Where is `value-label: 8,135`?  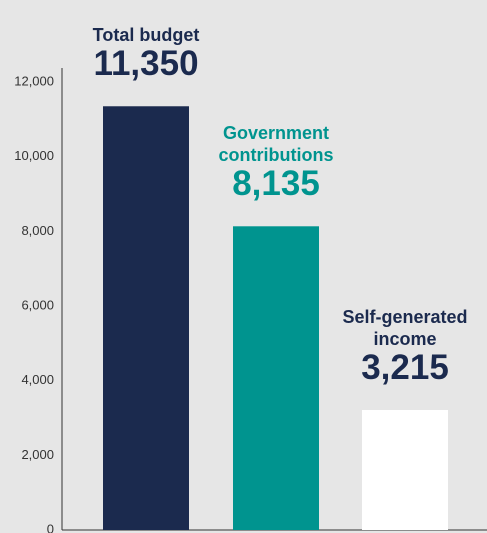
value-label: 8,135 is located at coordinates (276, 184).